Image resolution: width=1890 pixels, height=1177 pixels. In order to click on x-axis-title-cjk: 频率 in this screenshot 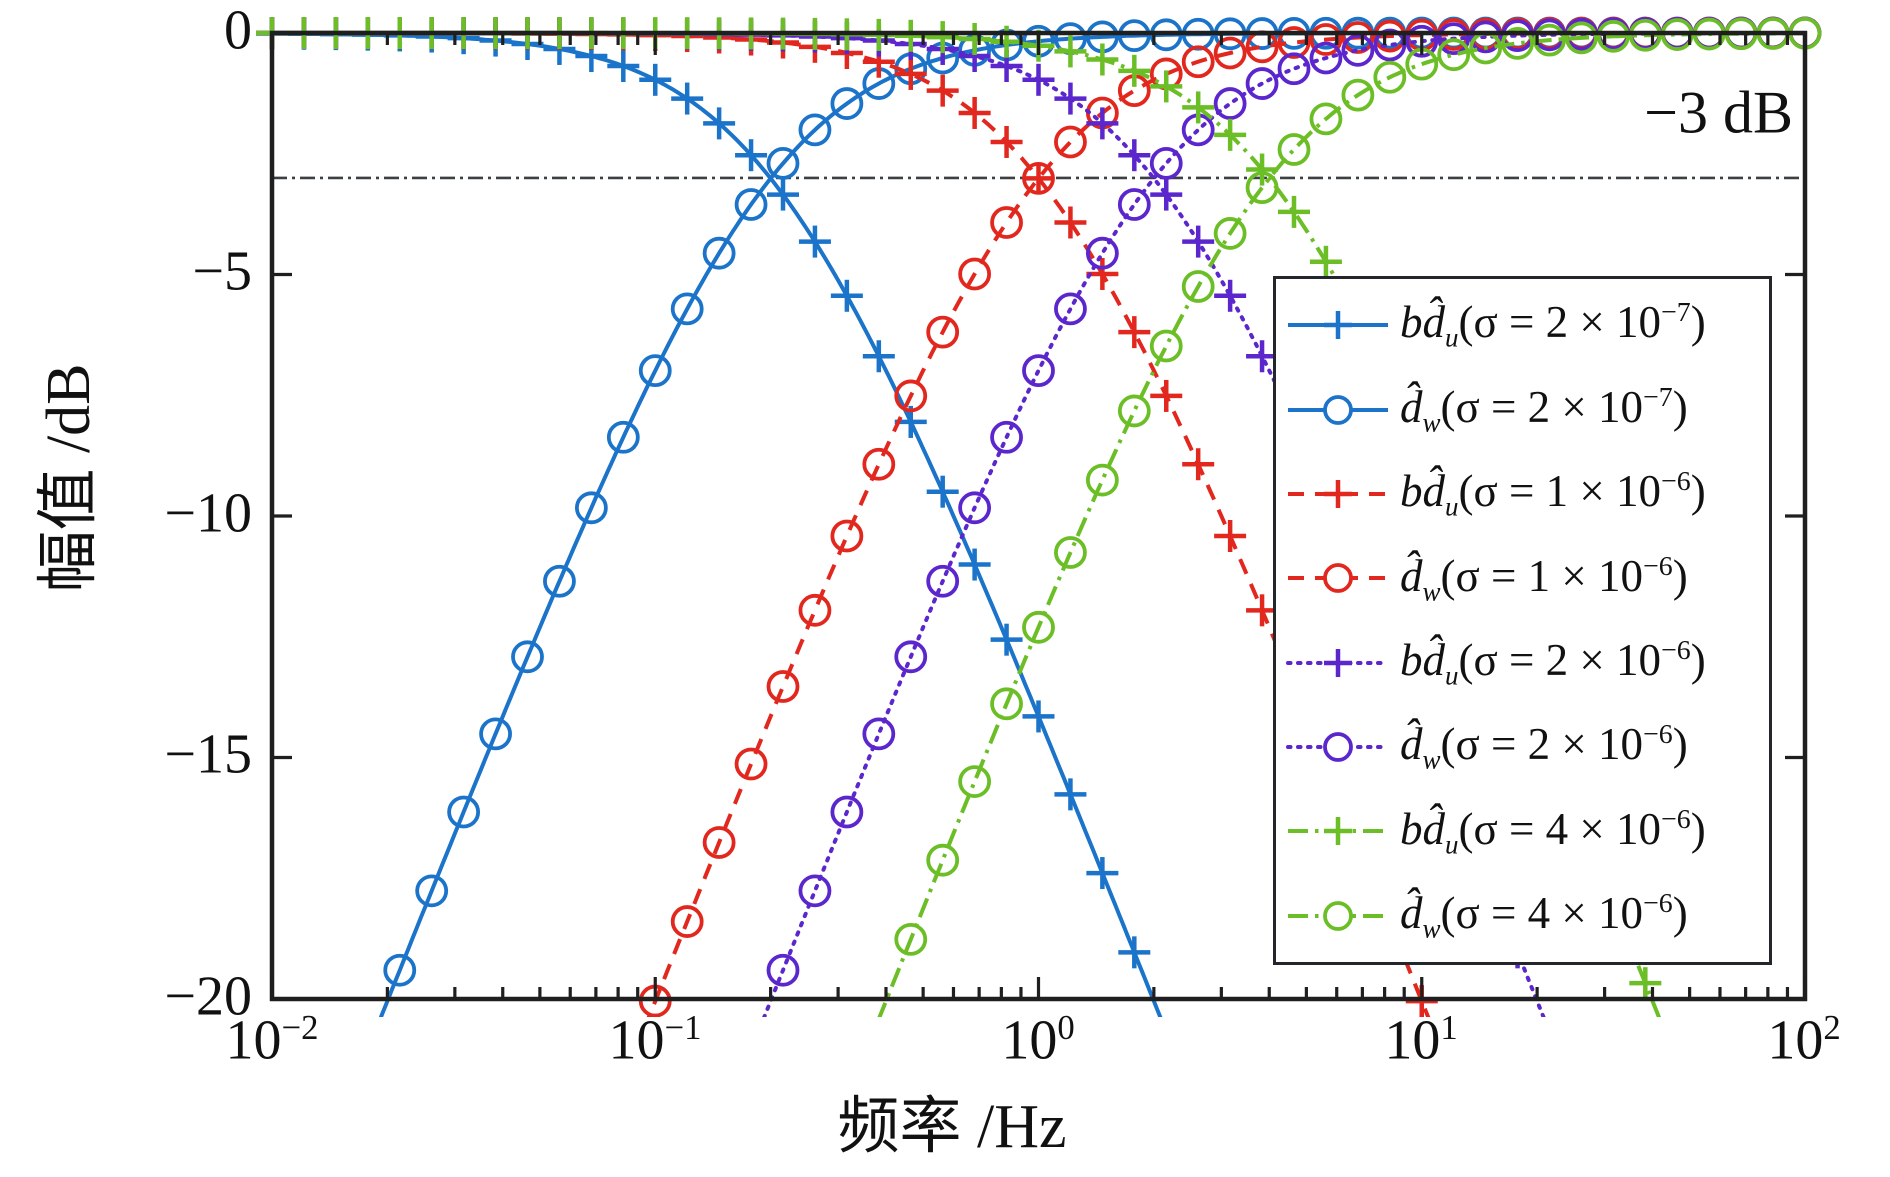, I will do `click(899, 1127)`.